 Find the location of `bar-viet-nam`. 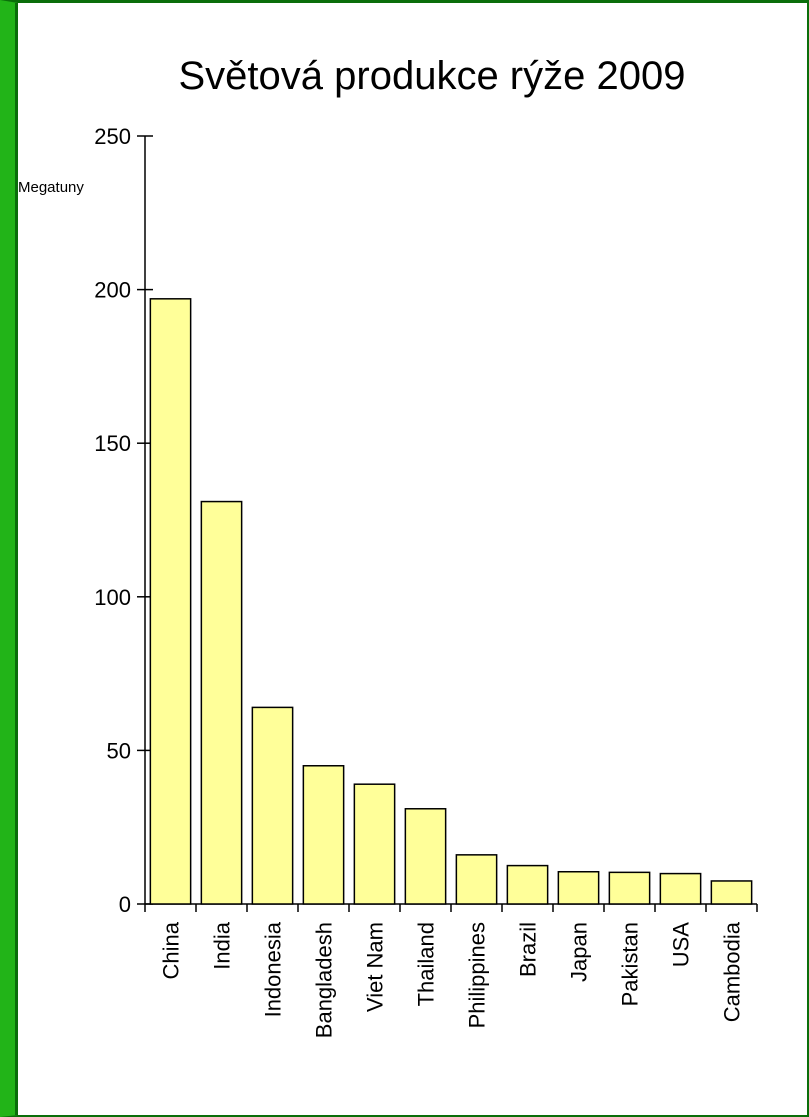

bar-viet-nam is located at coordinates (374, 844).